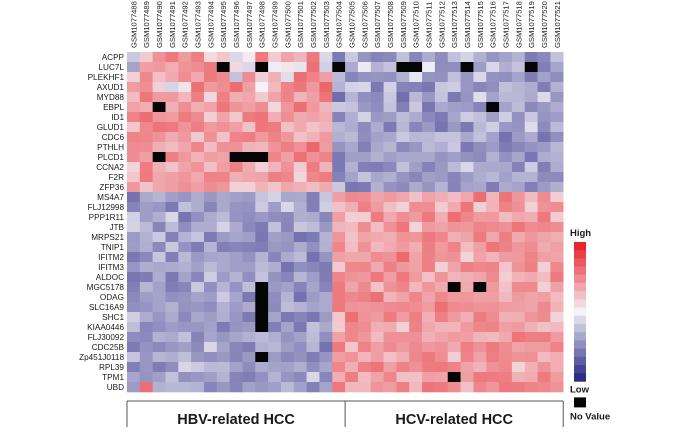  Describe the element at coordinates (352, 24) in the screenshot. I see `column-label: GSM1077505` at that location.